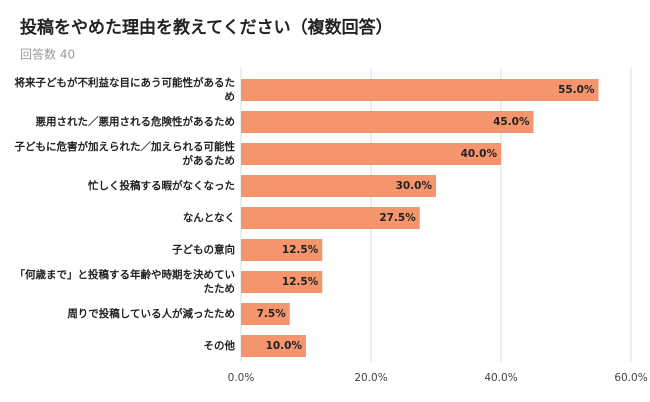  What do you see at coordinates (209, 218) in the screenshot?
I see `y-tick-label: なんとなく` at bounding box center [209, 218].